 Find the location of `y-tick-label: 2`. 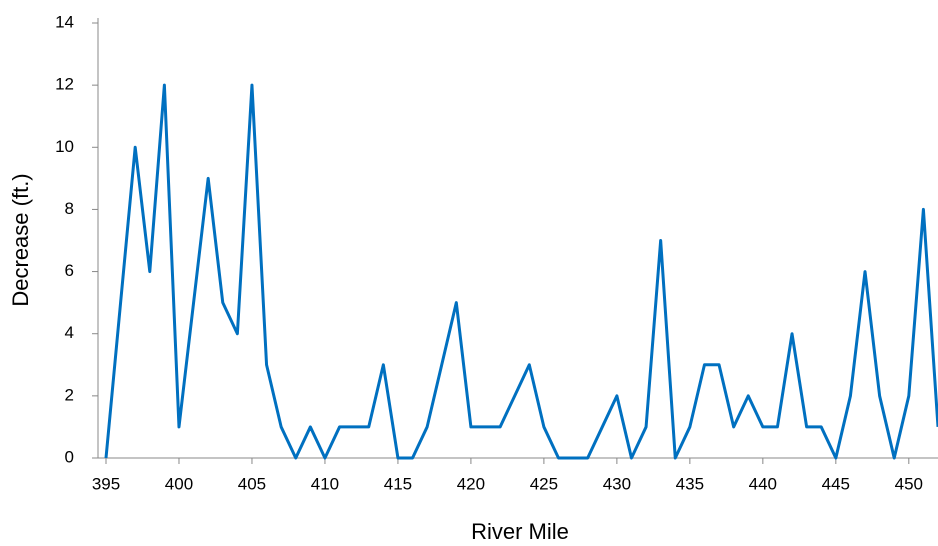

y-tick-label: 2 is located at coordinates (69, 394).